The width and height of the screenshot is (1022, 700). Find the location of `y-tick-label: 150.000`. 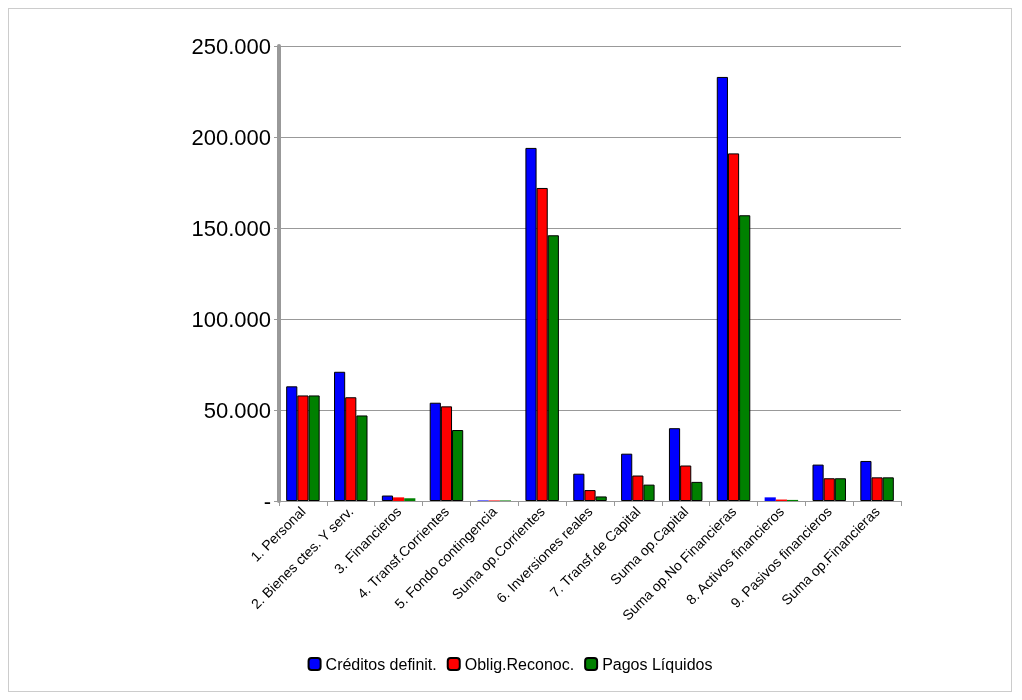

y-tick-label: 150.000 is located at coordinates (231, 228).